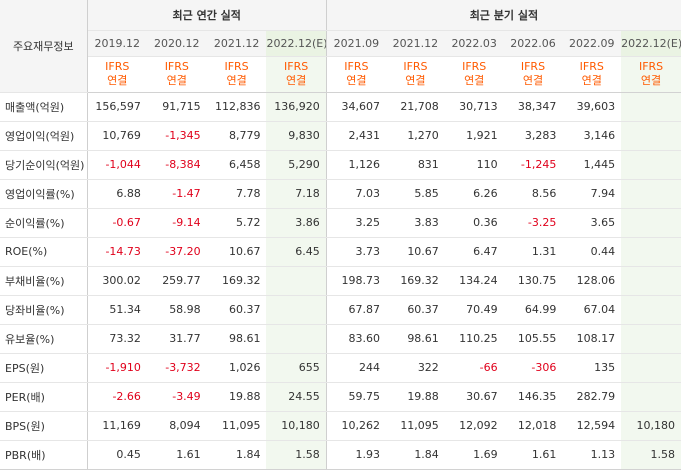  I want to click on value-cell: 169.32, so click(236, 280).